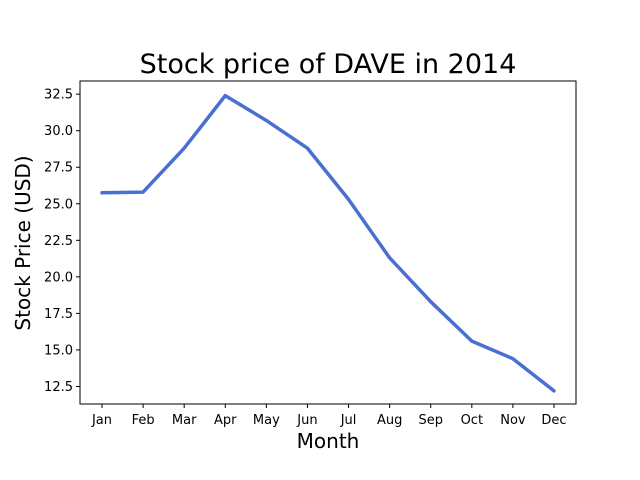  Describe the element at coordinates (184, 420) in the screenshot. I see `x-tick-label: Mar` at that location.